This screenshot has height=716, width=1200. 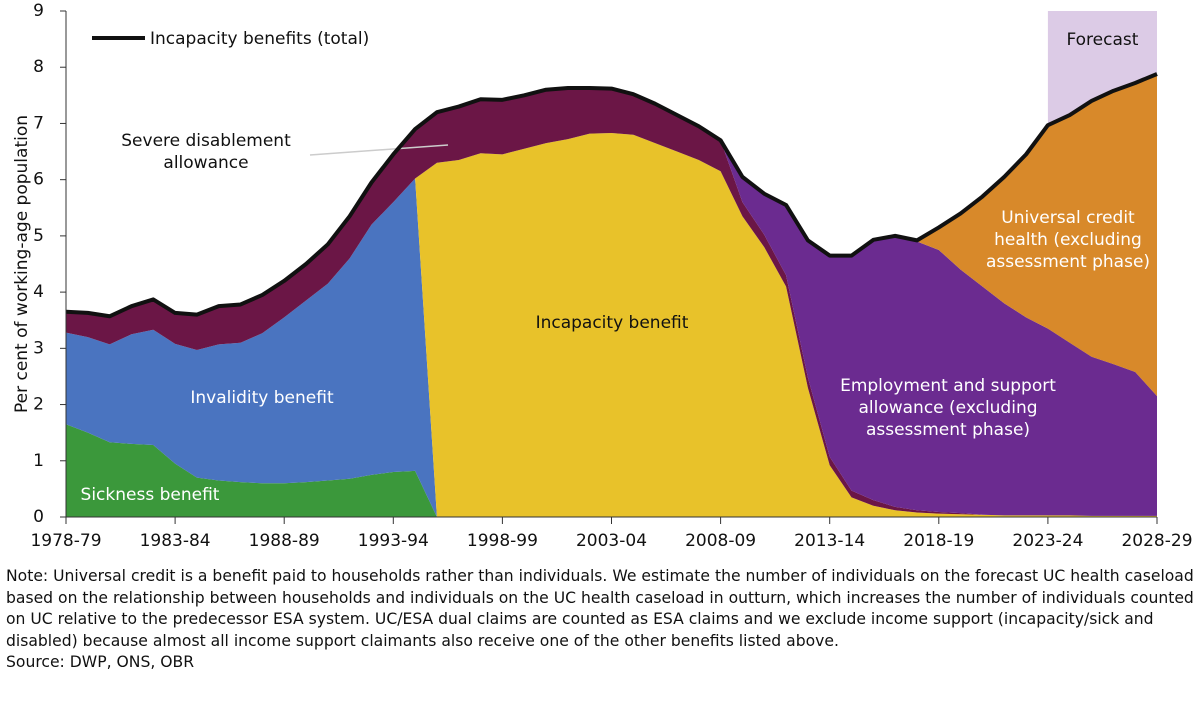 I want to click on area-label: Severe disablement allowance, so click(x=206, y=152).